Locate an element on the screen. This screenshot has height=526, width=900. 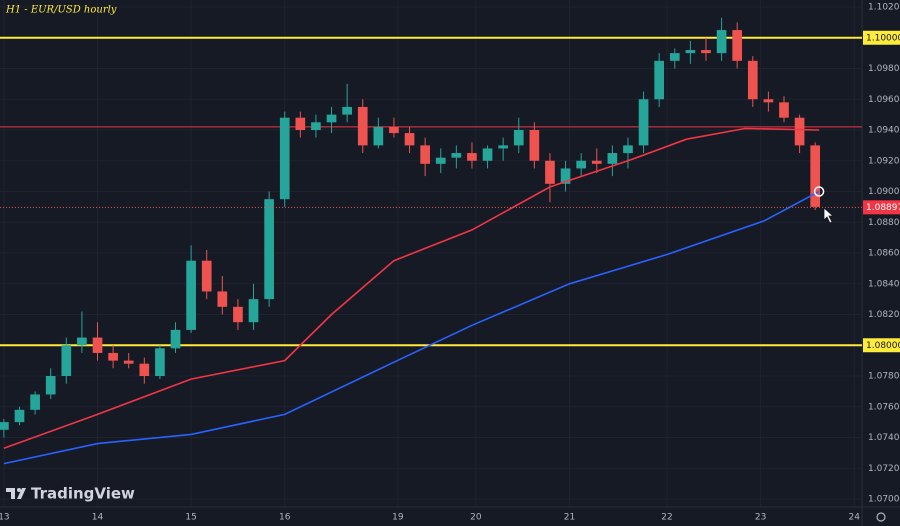
y-tick-label: 1.07000 is located at coordinates (884, 500).